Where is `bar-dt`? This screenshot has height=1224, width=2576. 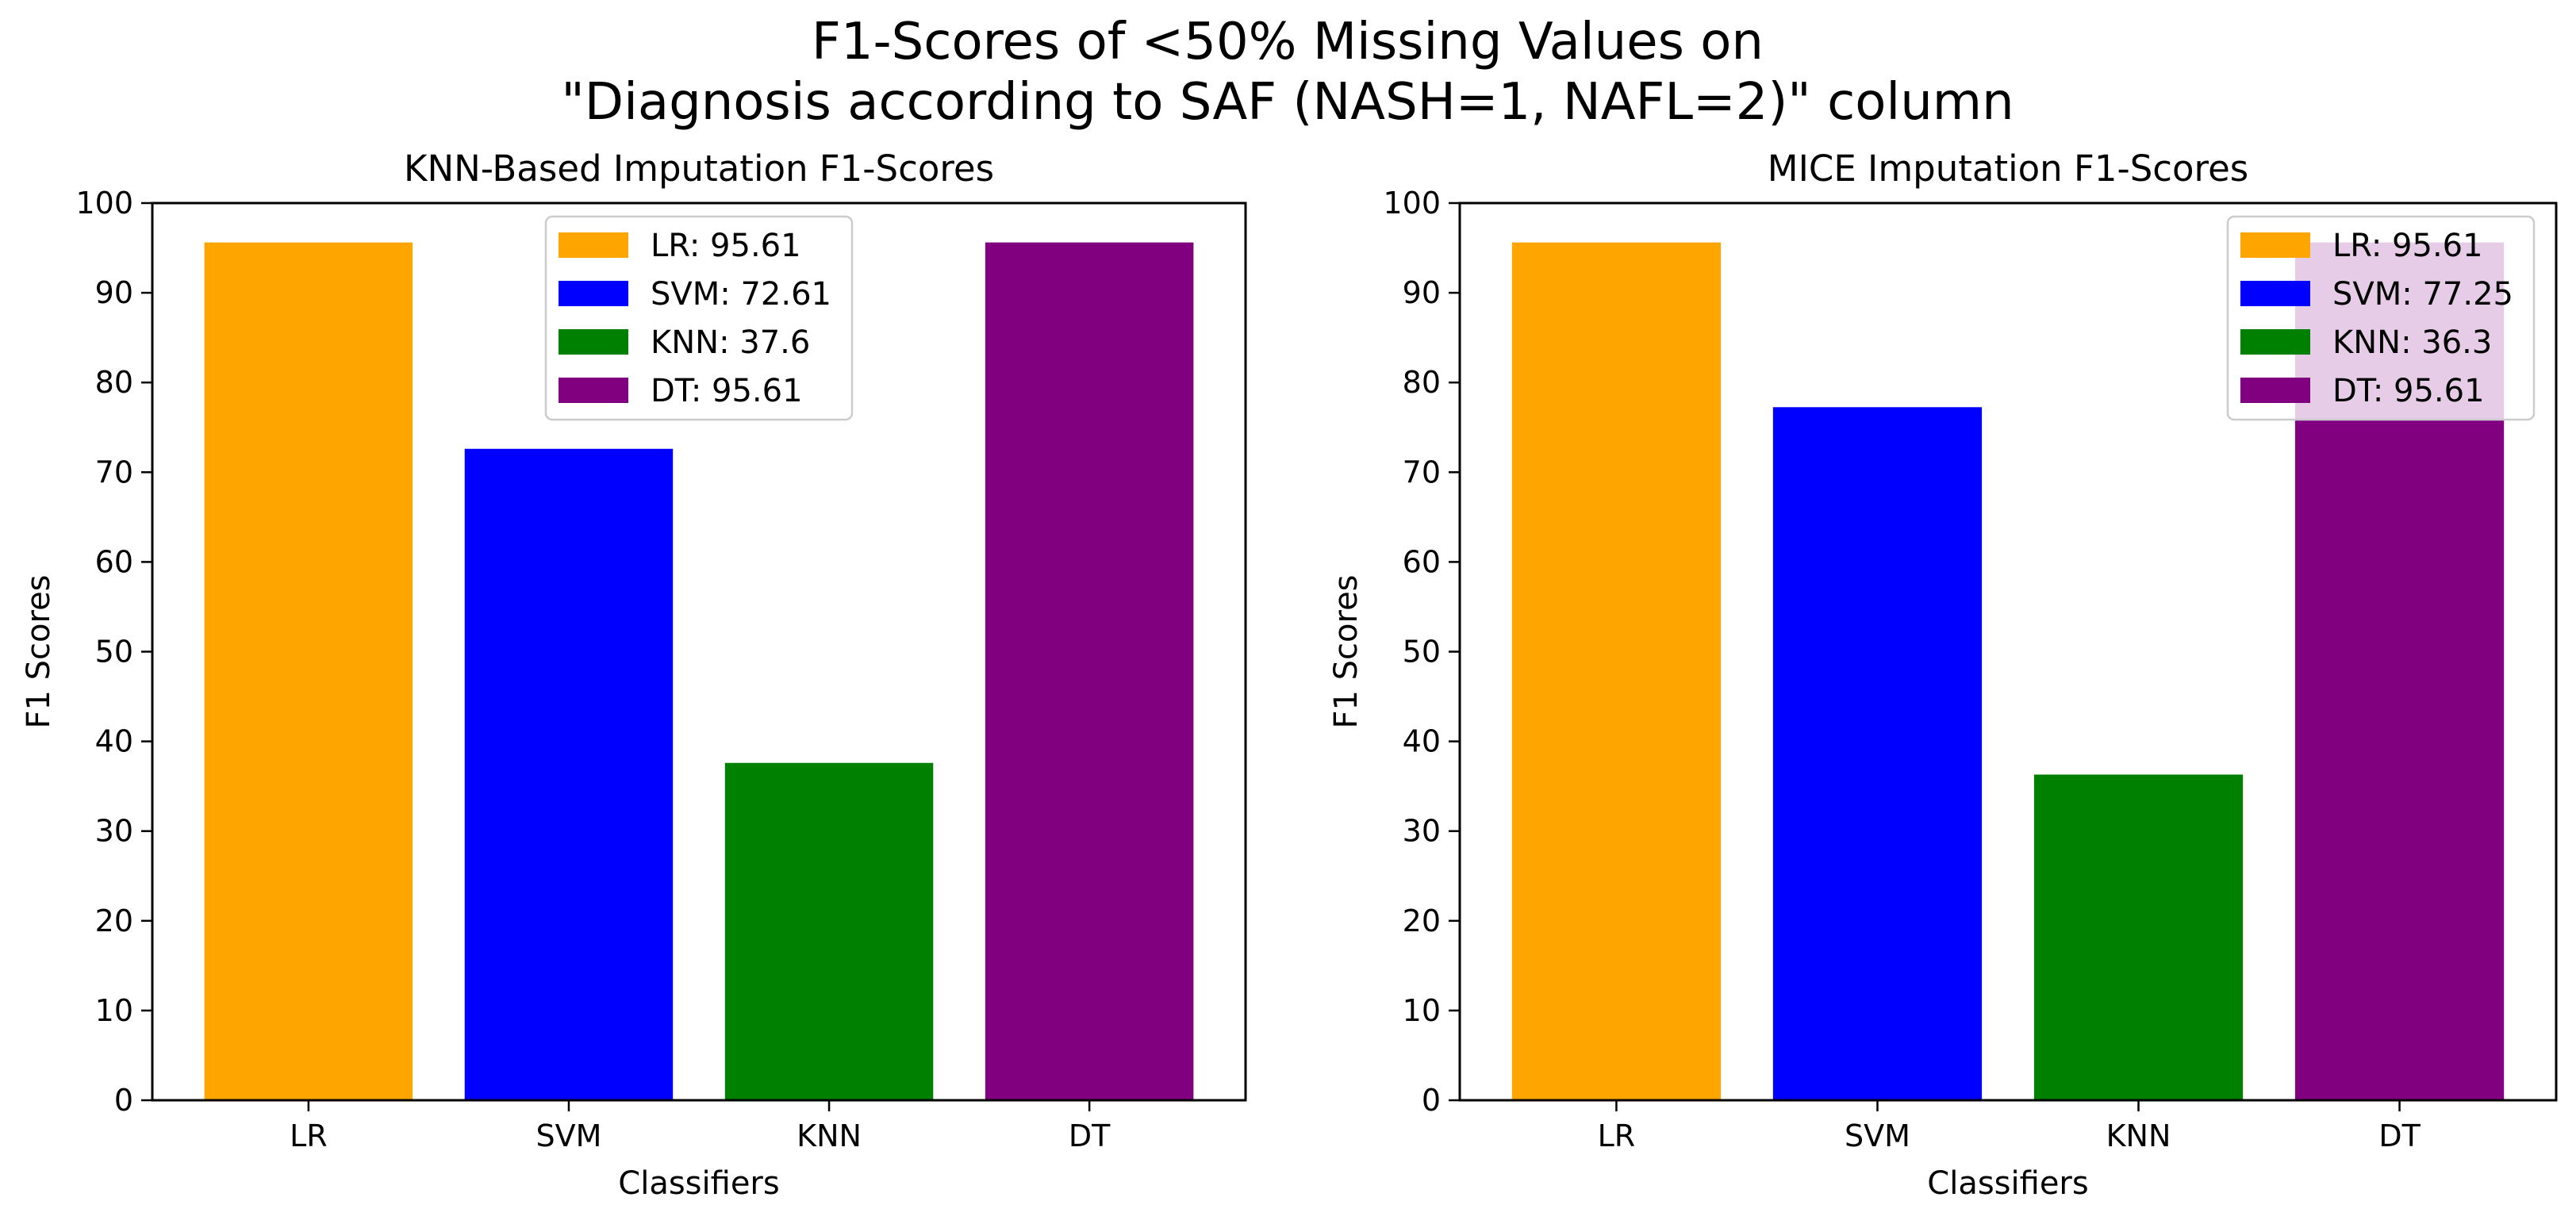
bar-dt is located at coordinates (1089, 671).